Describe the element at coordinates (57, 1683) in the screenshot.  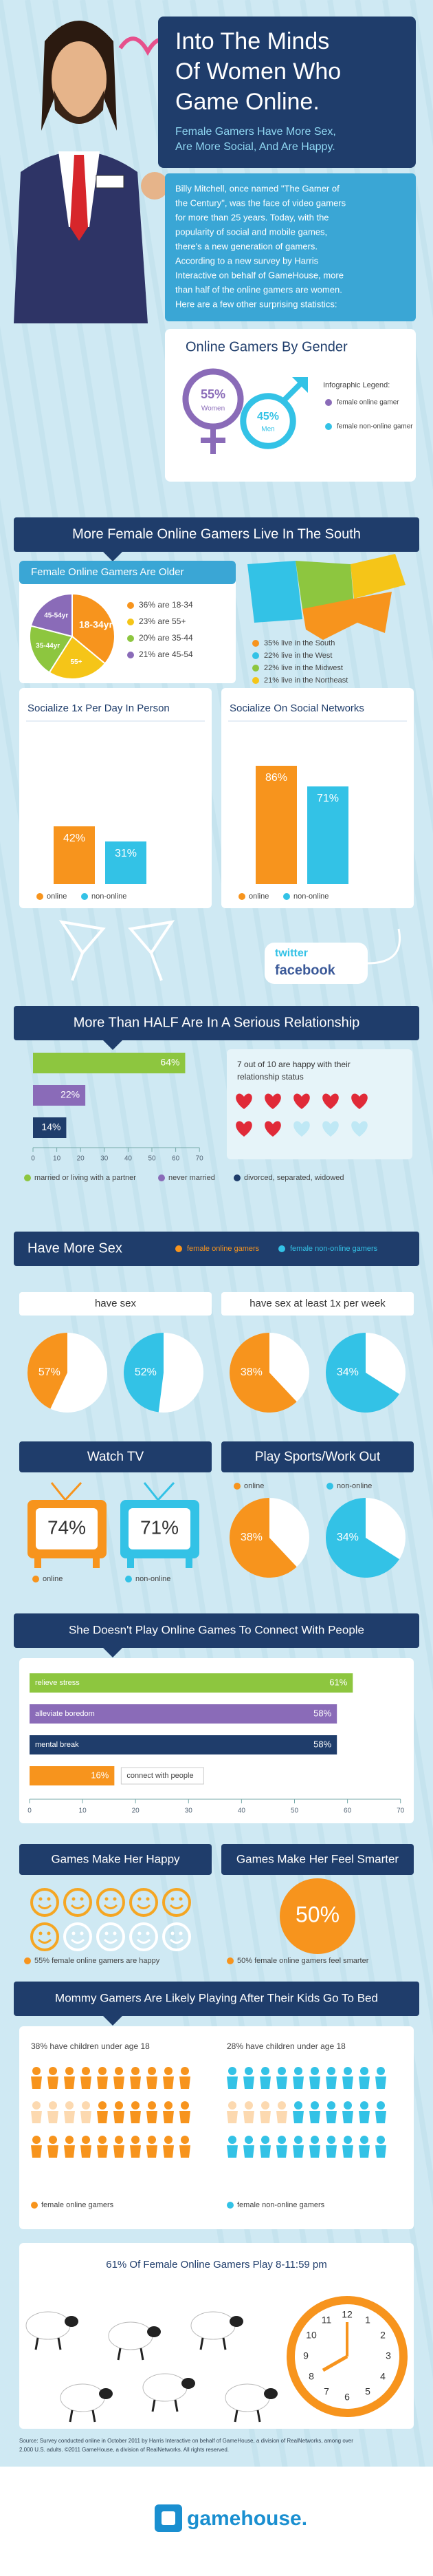
I see `bar-name: relieve stress` at that location.